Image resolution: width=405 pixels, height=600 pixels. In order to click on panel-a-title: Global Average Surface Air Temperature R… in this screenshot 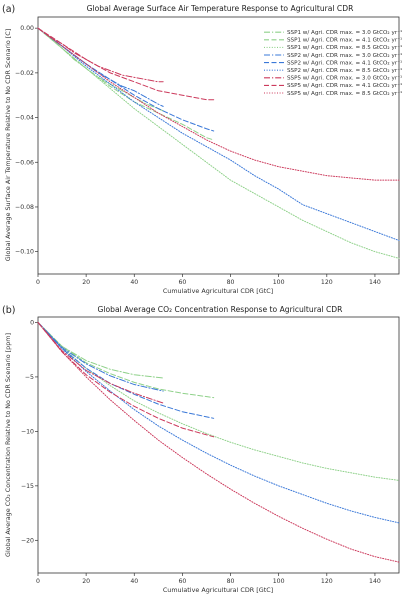, I will do `click(220, 8)`.